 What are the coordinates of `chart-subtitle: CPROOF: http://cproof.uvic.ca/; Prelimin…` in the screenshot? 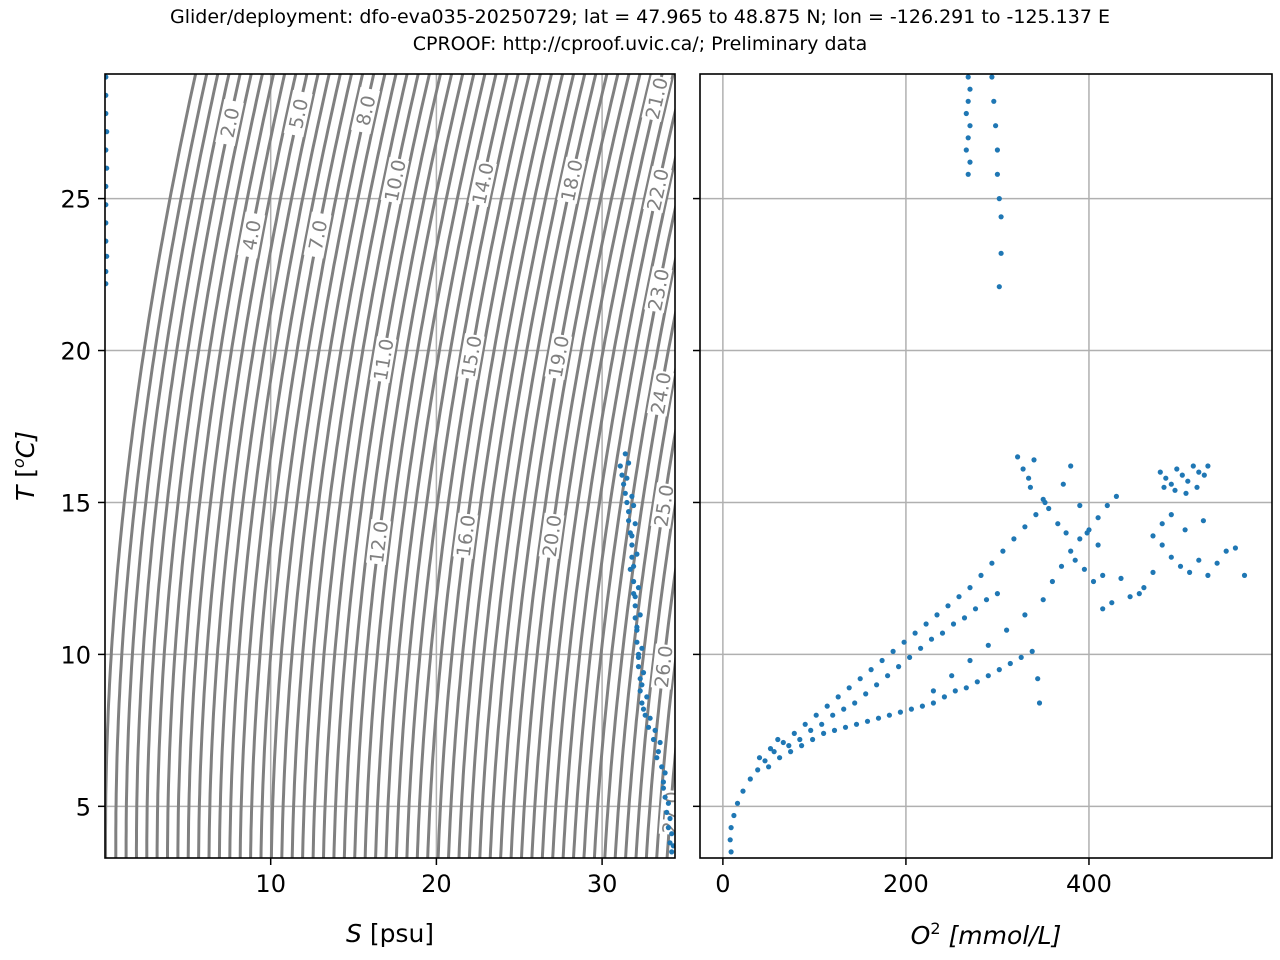 It's located at (640, 44).